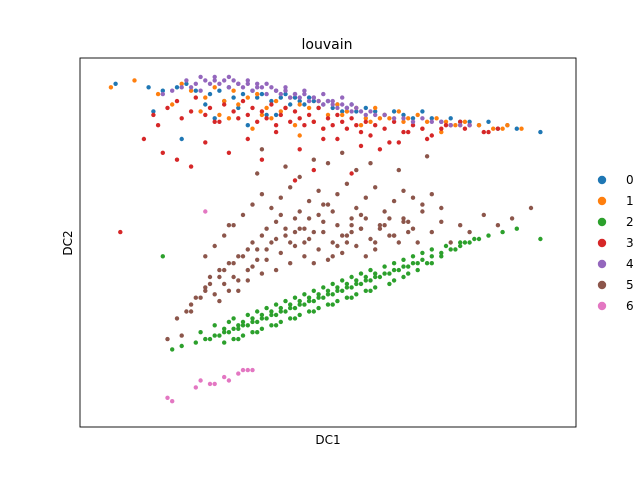 The width and height of the screenshot is (640, 480). What do you see at coordinates (630, 264) in the screenshot?
I see `legend-label-4: 4` at bounding box center [630, 264].